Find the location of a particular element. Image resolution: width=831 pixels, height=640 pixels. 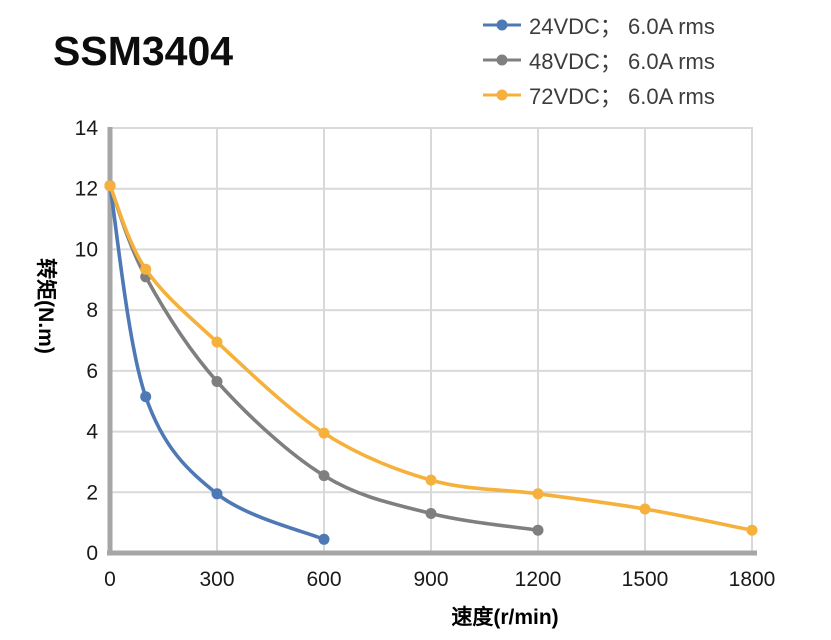

chart-title: SSM3404 is located at coordinates (143, 51).